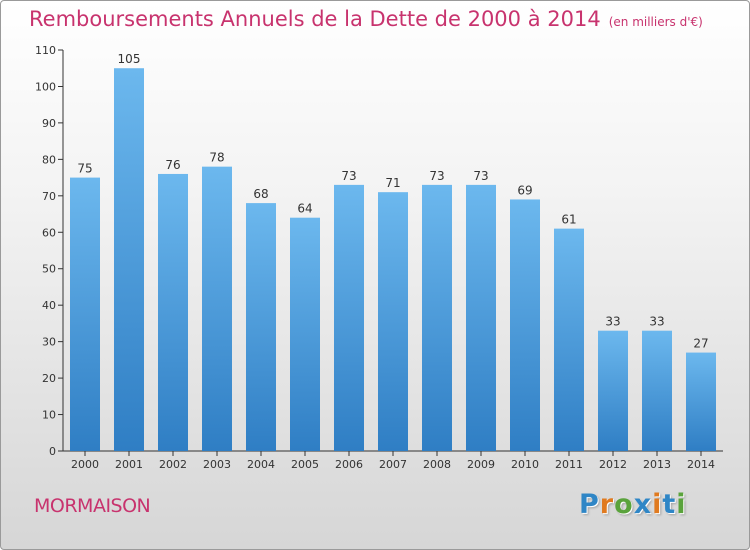  I want to click on y-tick-label: 30, so click(49, 342).